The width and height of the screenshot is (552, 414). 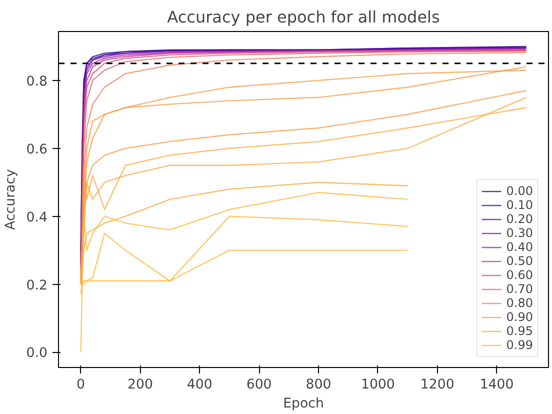 I want to click on legend-label: 0.70, so click(x=519, y=289).